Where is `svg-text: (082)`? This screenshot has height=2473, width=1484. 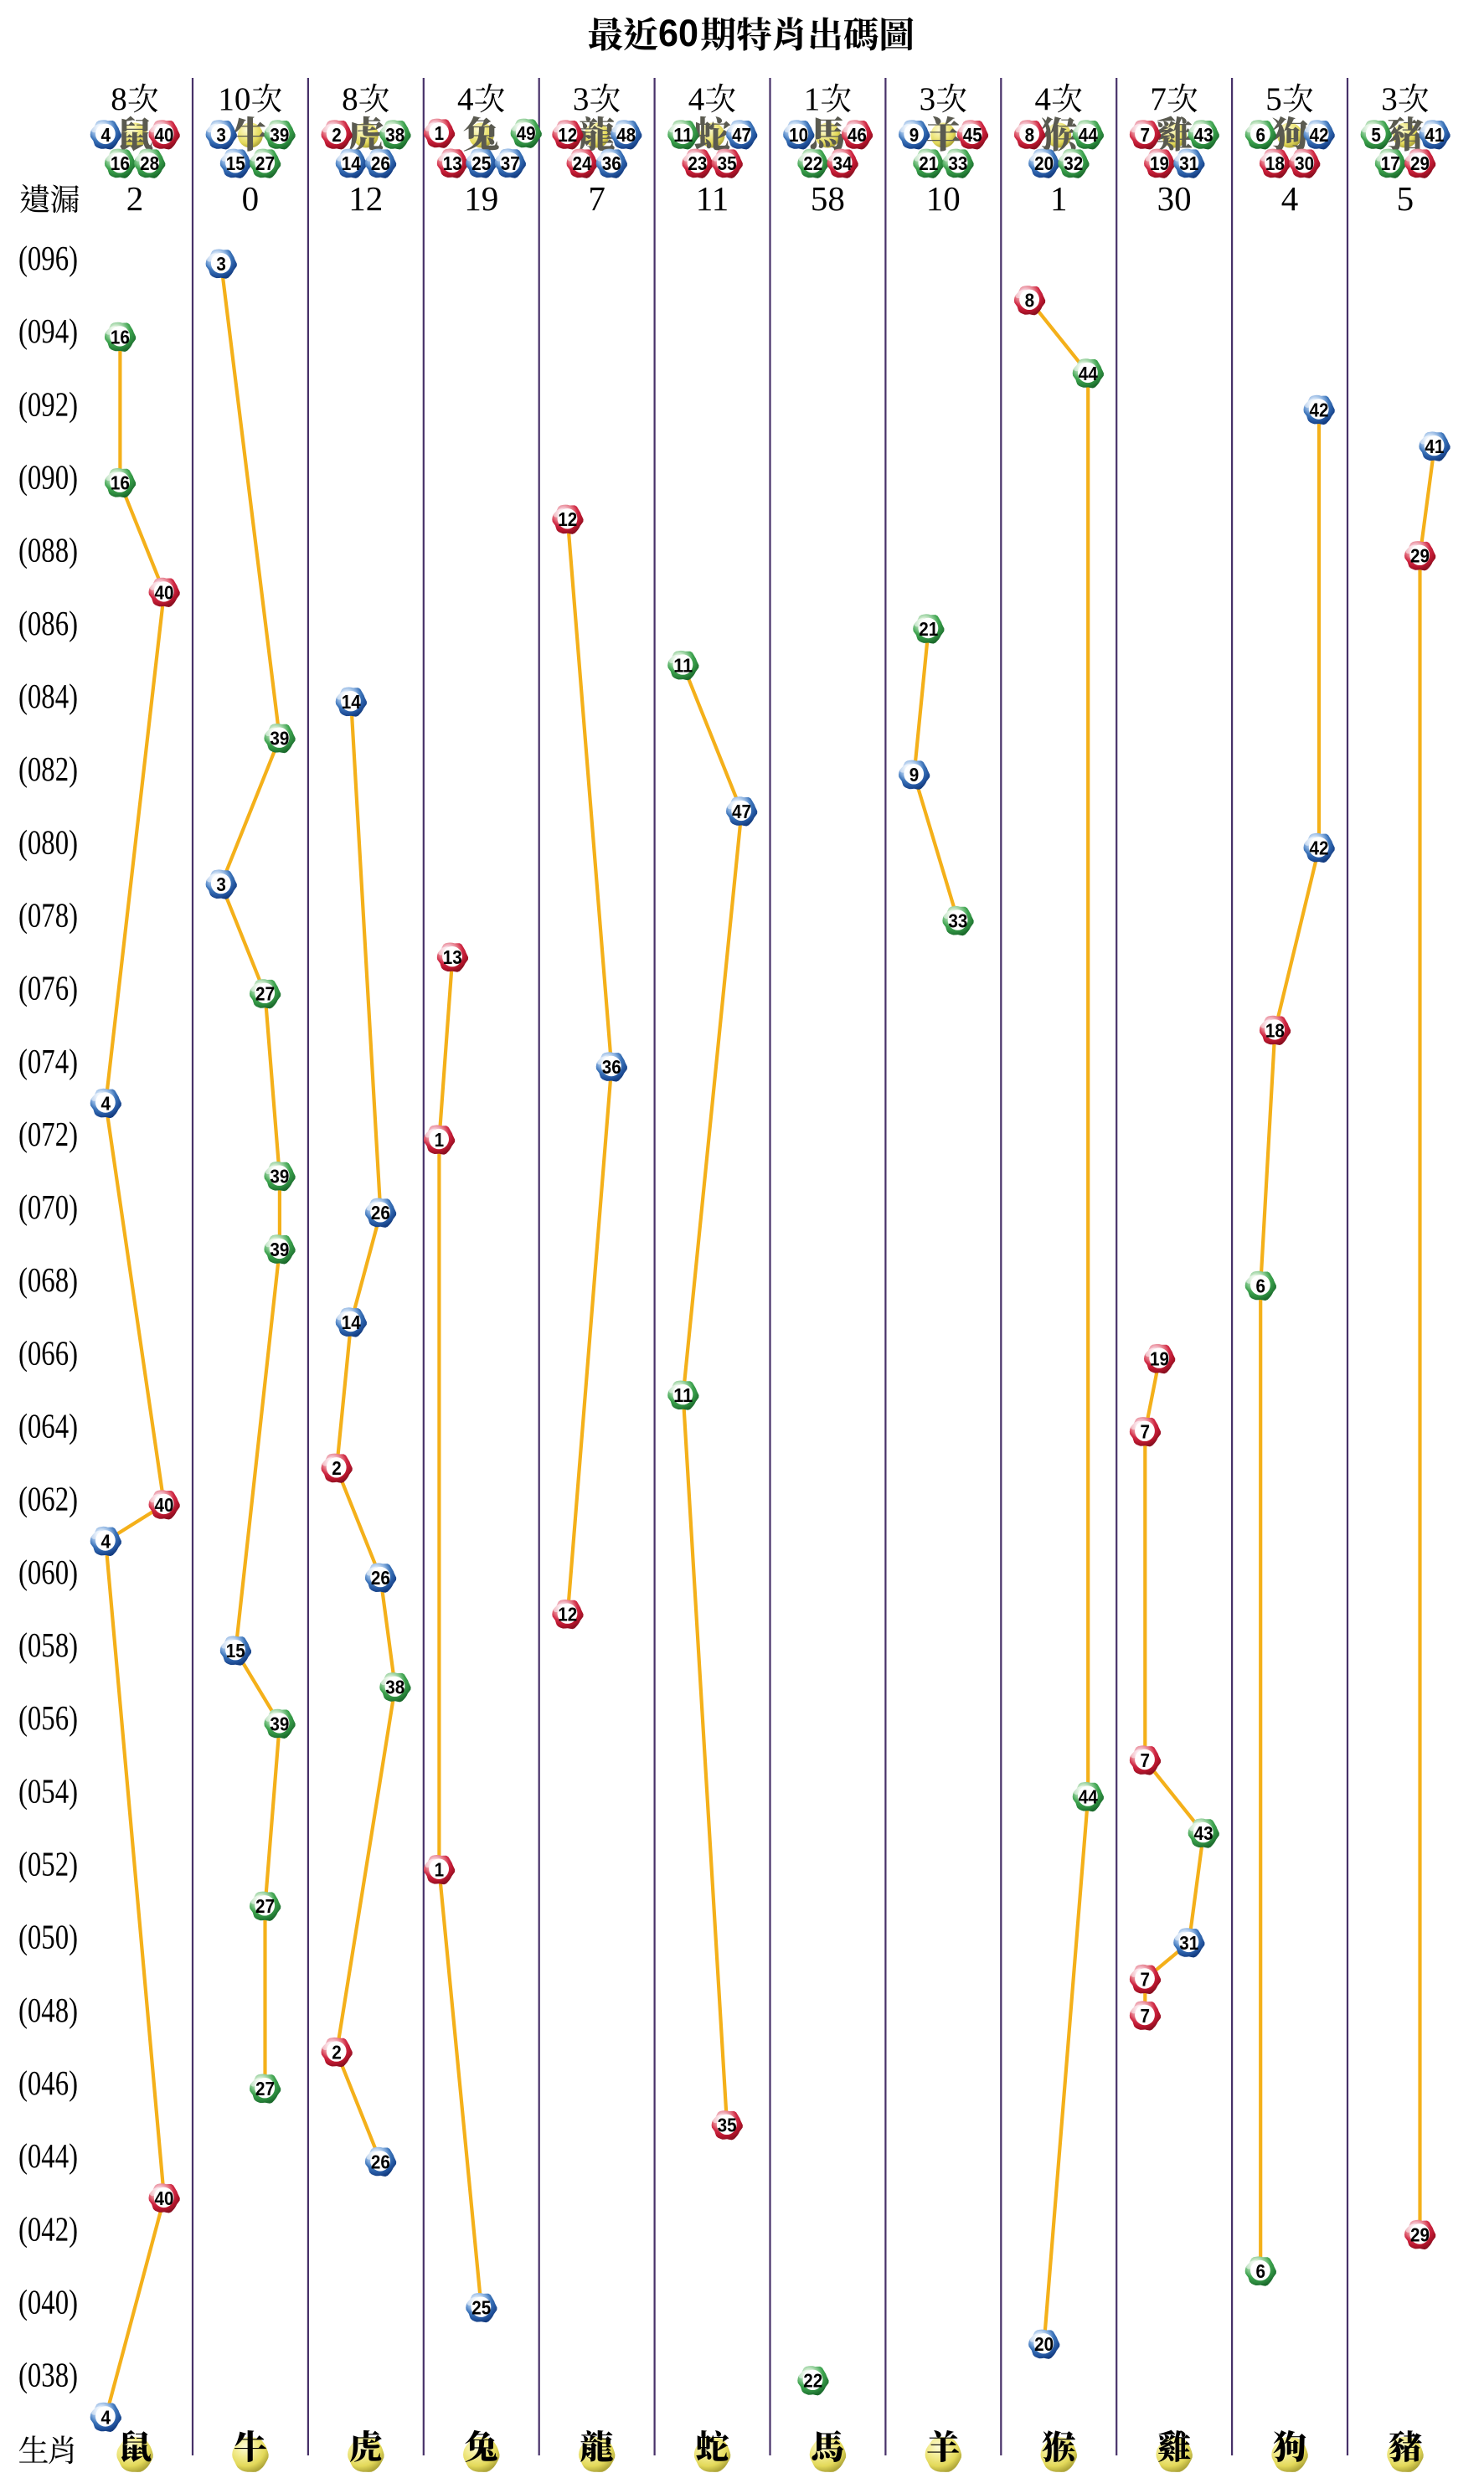
svg-text: (082) is located at coordinates (48, 769).